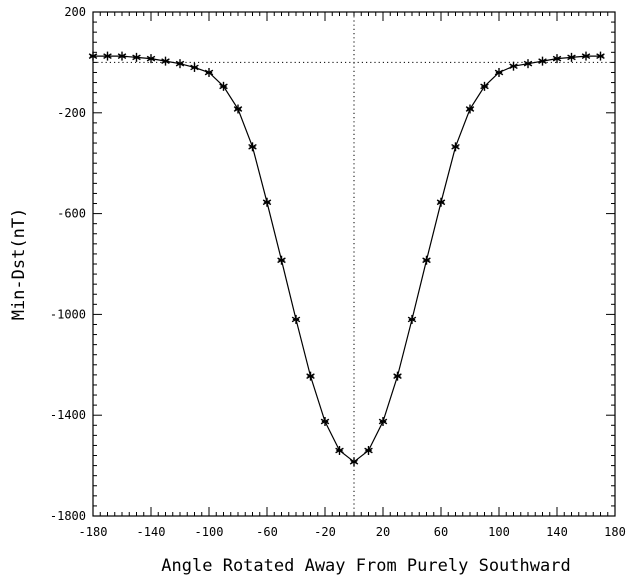 The height and width of the screenshot is (579, 632). I want to click on x-tick-label: 60, so click(441, 532).